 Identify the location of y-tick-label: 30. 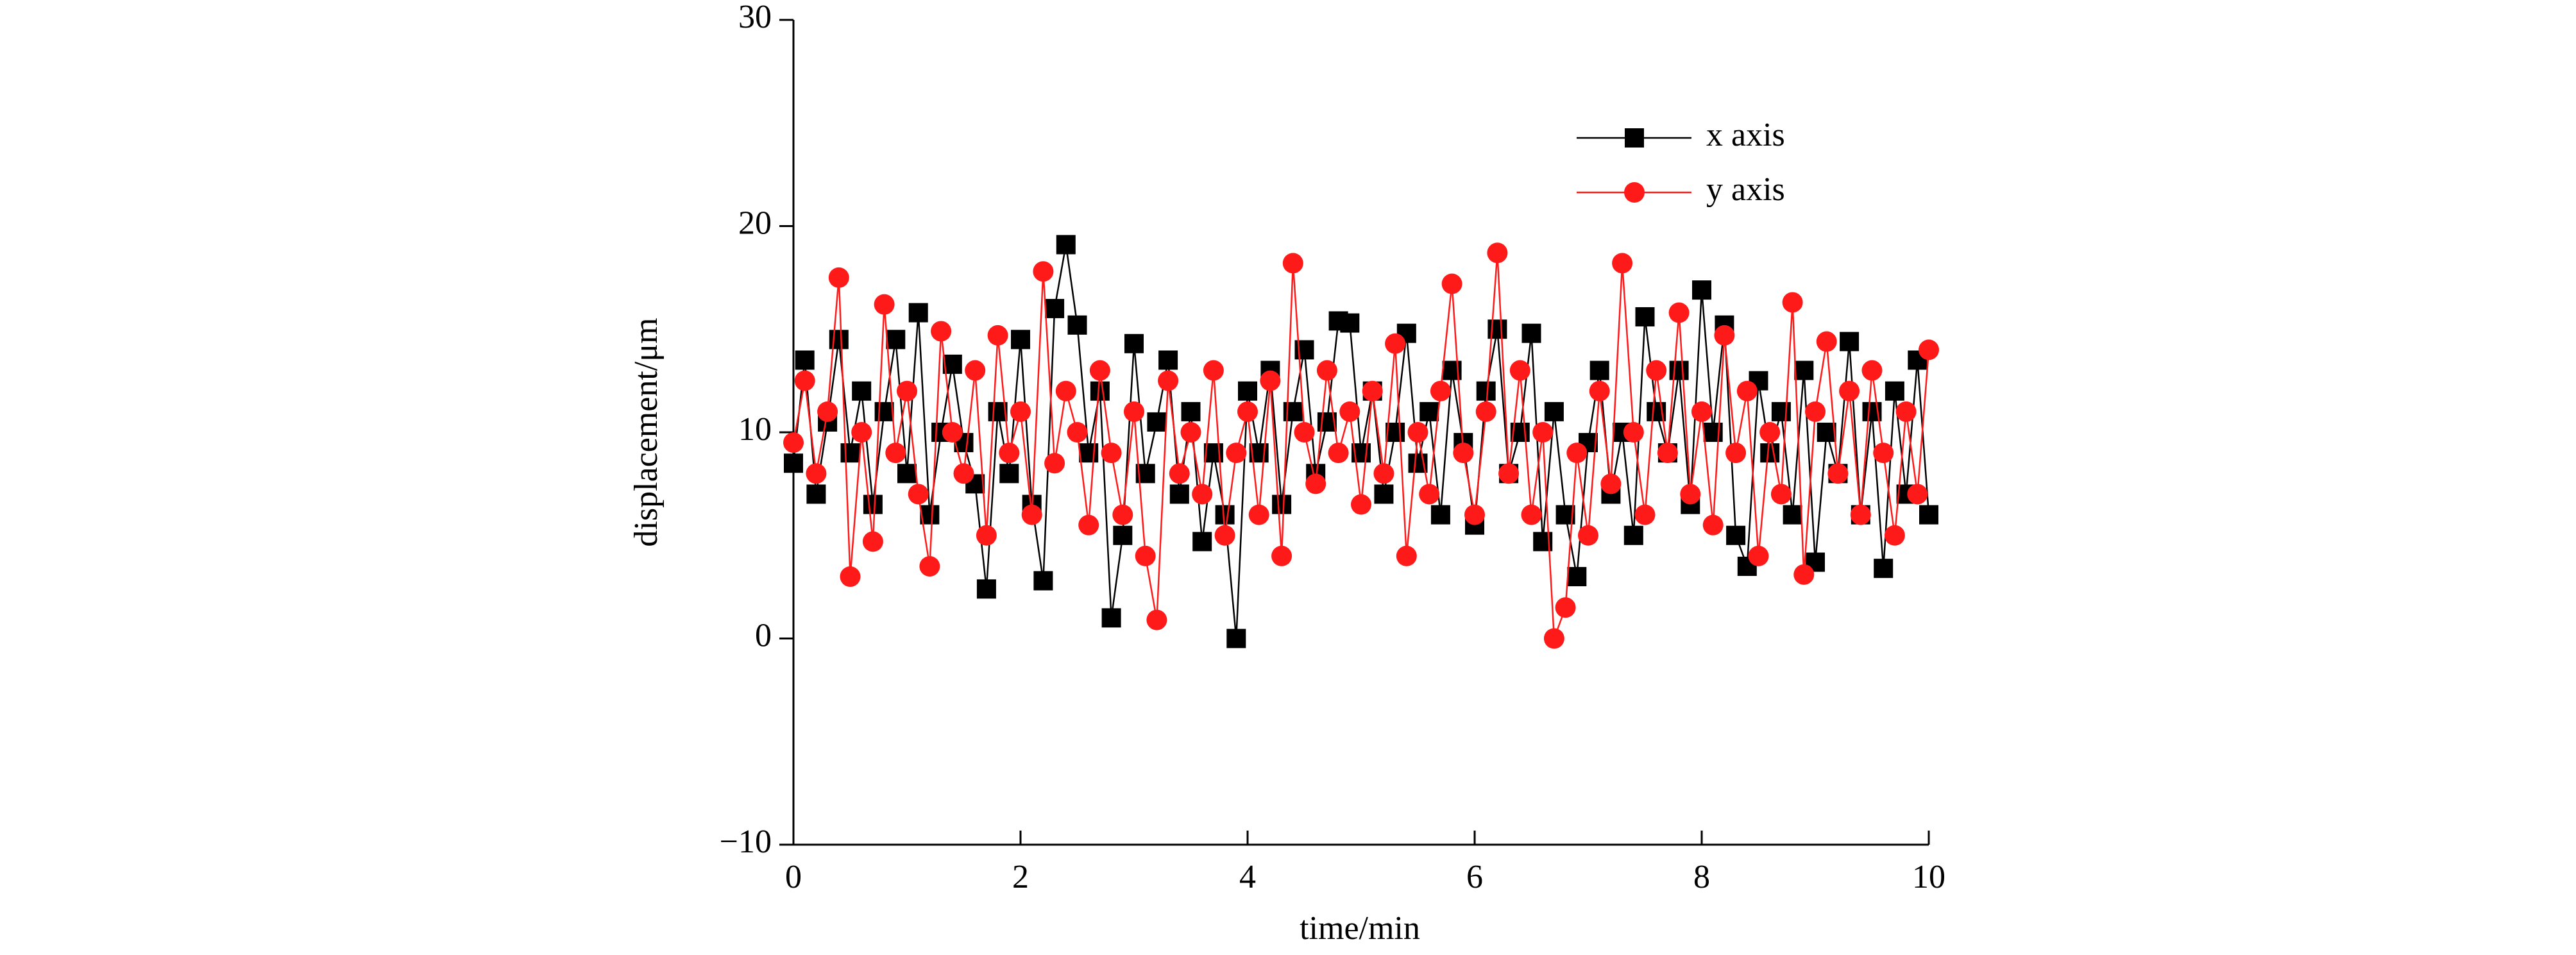
(755, 17).